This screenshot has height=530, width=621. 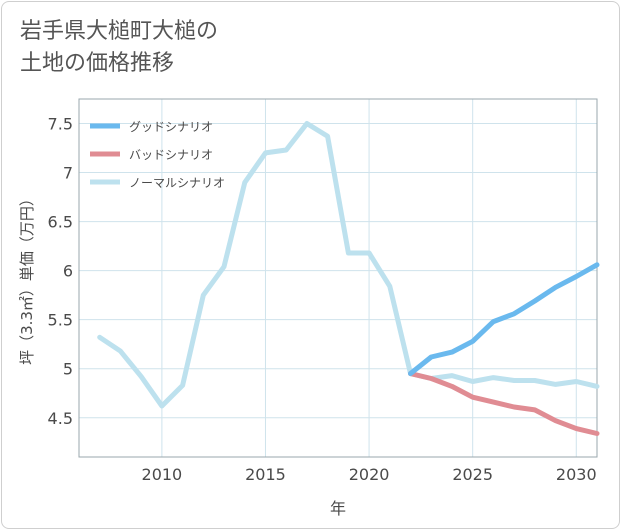 What do you see at coordinates (119, 48) in the screenshot?
I see `chart-title: 岩手県大槌町大槌の 土地の価格推移` at bounding box center [119, 48].